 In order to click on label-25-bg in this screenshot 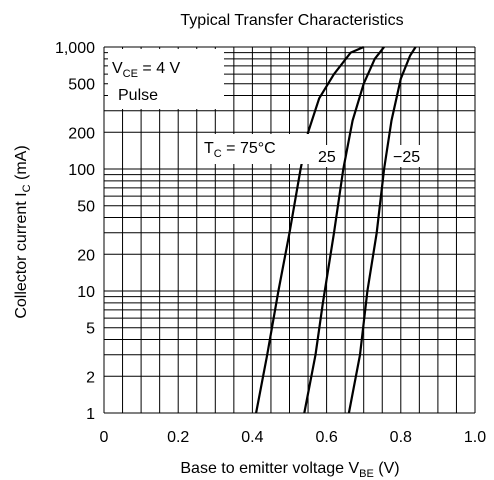, I will do `click(329, 156)`.